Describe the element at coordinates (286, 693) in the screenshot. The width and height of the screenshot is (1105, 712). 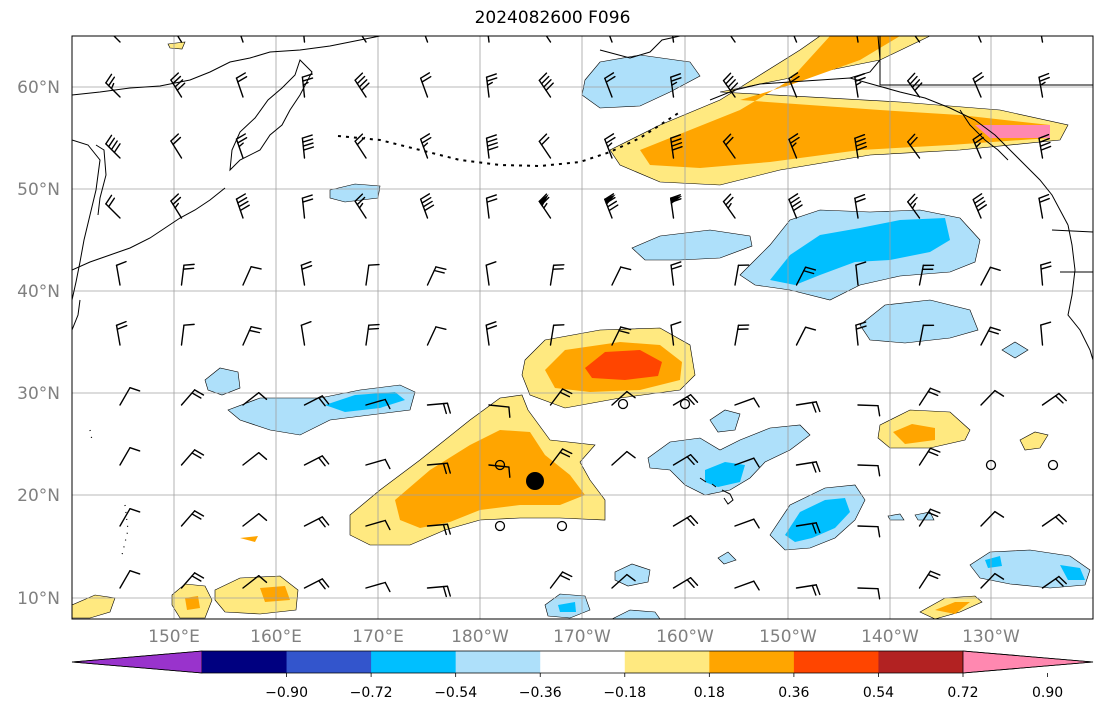
I see `colorbar-tick-label: −0.90` at that location.